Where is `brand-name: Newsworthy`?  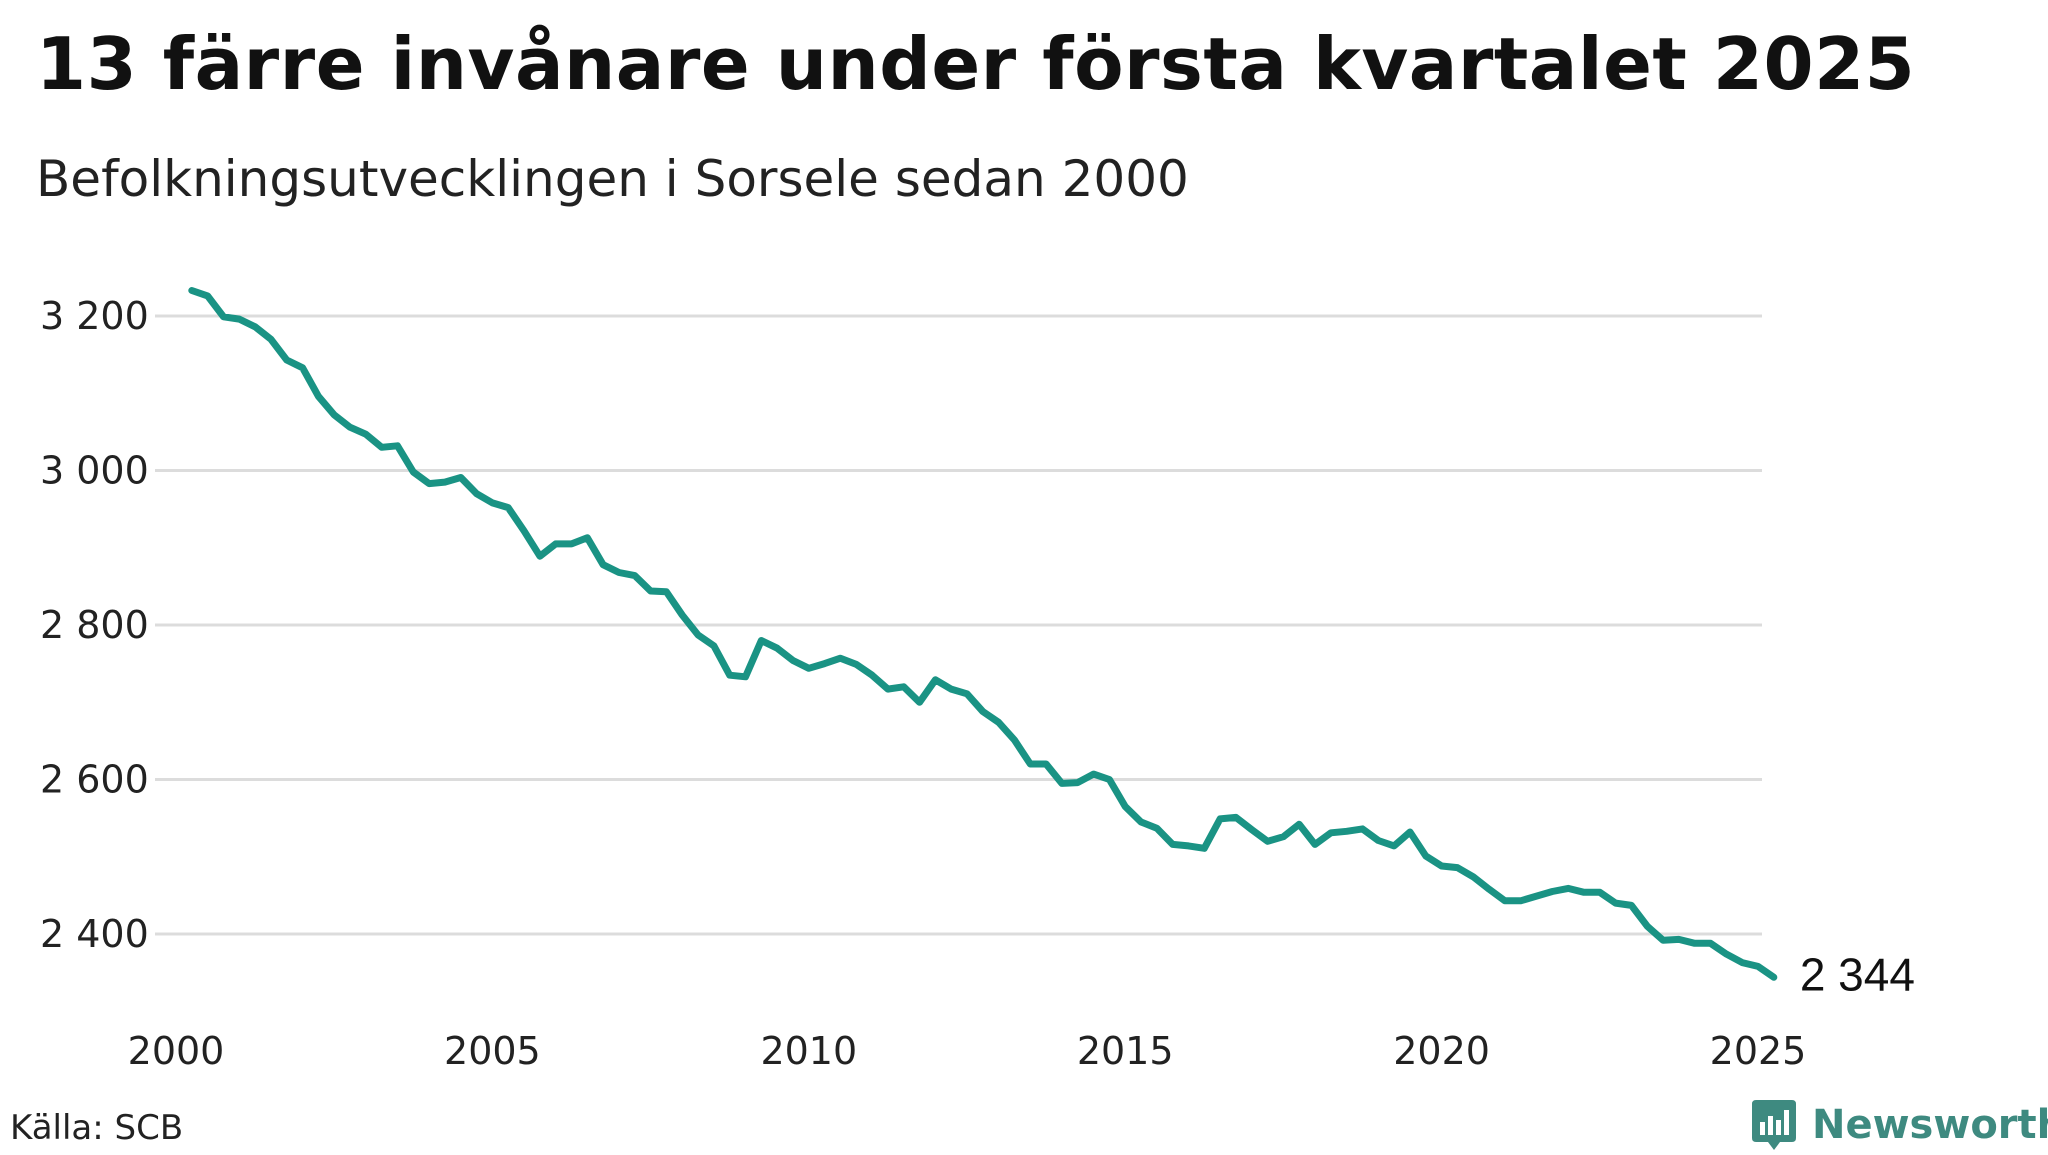 brand-name: Newsworthy is located at coordinates (1930, 1125).